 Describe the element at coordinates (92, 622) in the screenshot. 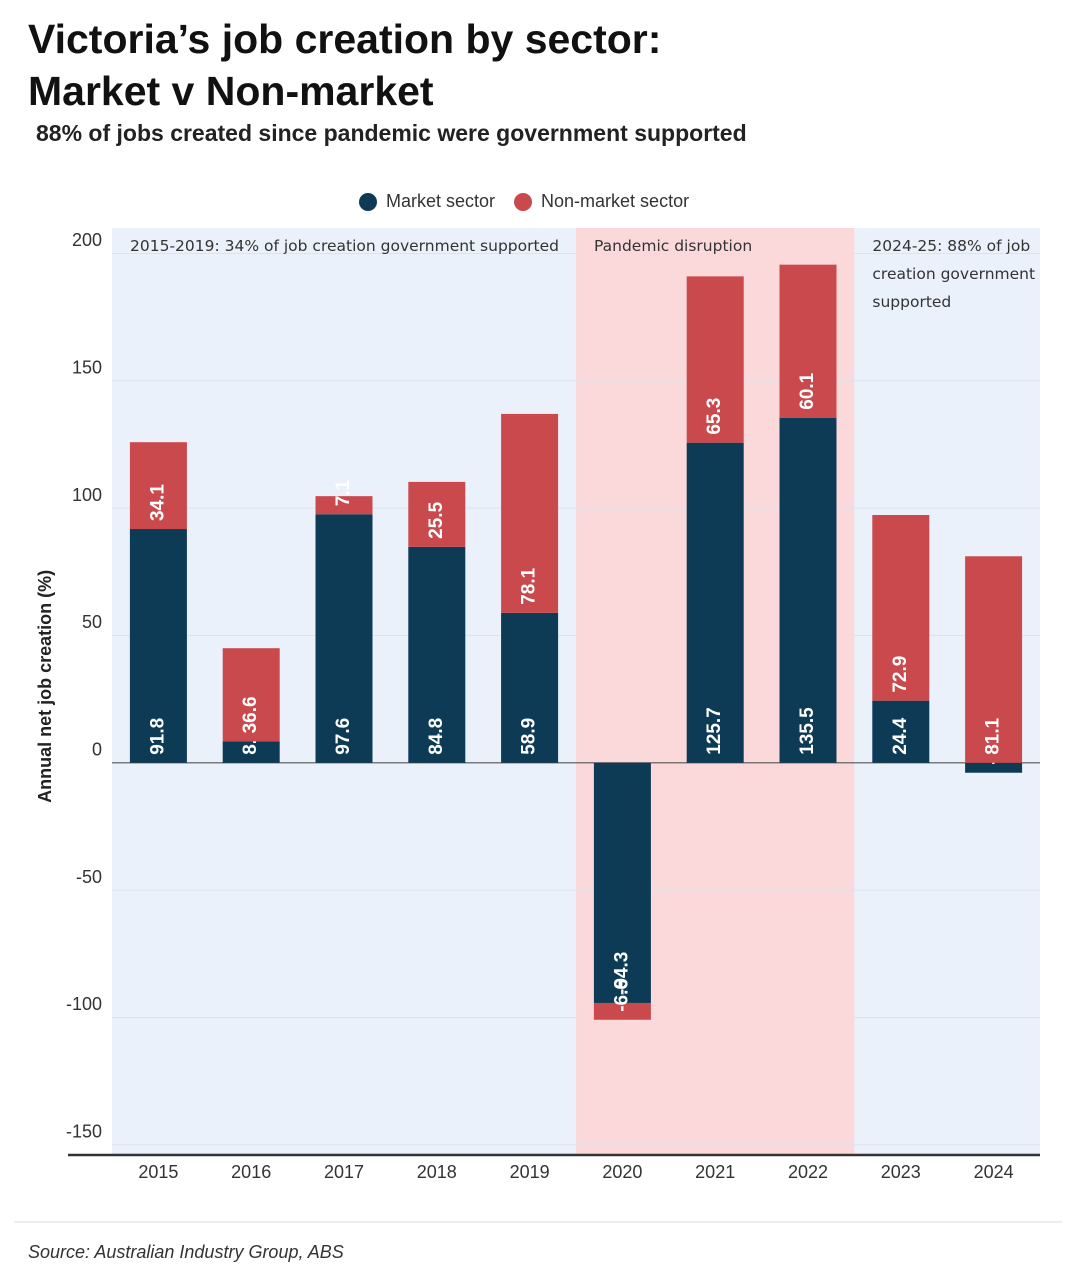

I see `y-tick-label: 50` at that location.